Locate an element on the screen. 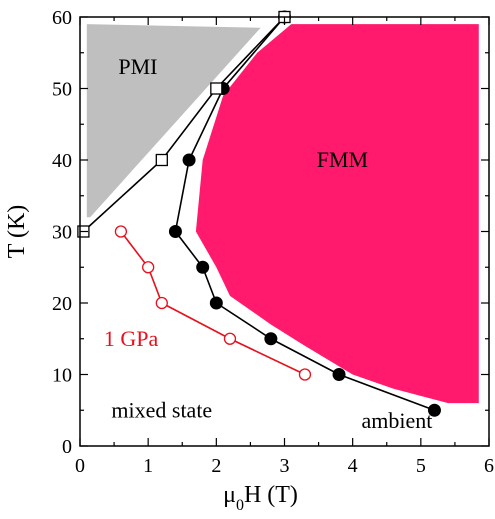 The height and width of the screenshot is (519, 495). annotation-label: mixed state is located at coordinates (161, 409).